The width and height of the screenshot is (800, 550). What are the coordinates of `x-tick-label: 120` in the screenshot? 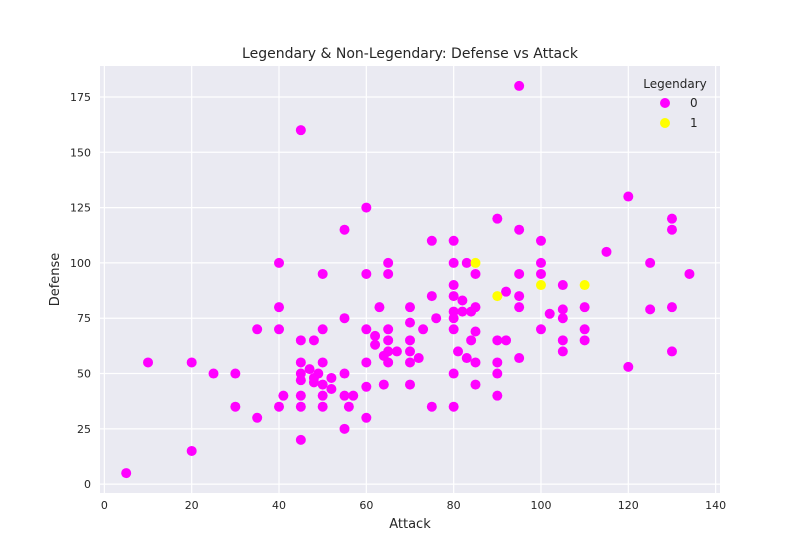 It's located at (628, 505).